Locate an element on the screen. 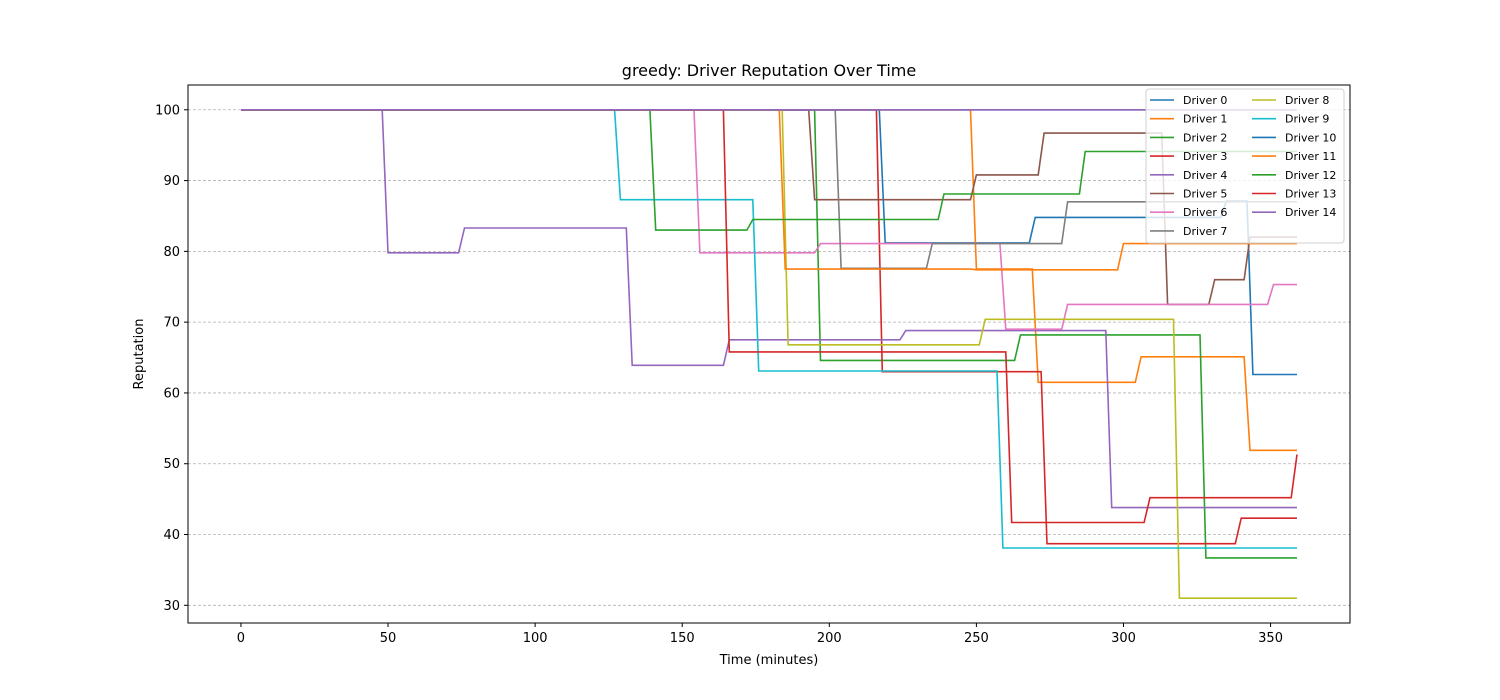  legend-label: Driver 12 is located at coordinates (1310, 175).